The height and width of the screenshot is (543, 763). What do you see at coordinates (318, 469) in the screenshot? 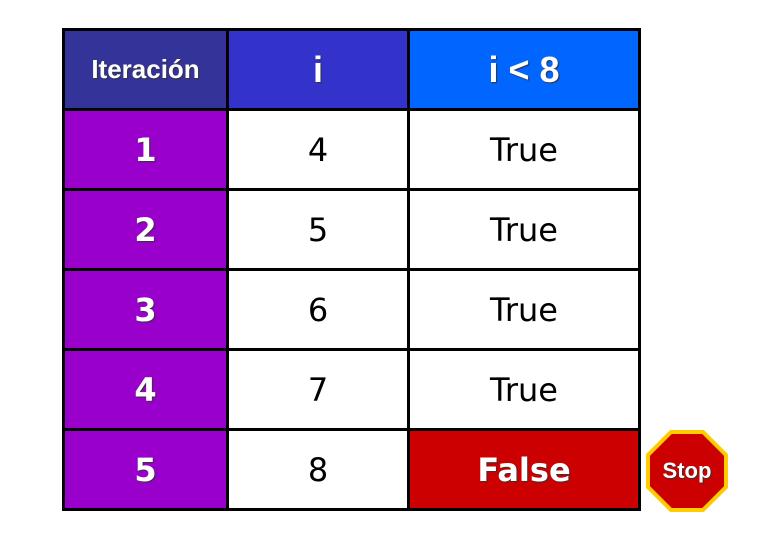
I see `i-cell: 8` at bounding box center [318, 469].